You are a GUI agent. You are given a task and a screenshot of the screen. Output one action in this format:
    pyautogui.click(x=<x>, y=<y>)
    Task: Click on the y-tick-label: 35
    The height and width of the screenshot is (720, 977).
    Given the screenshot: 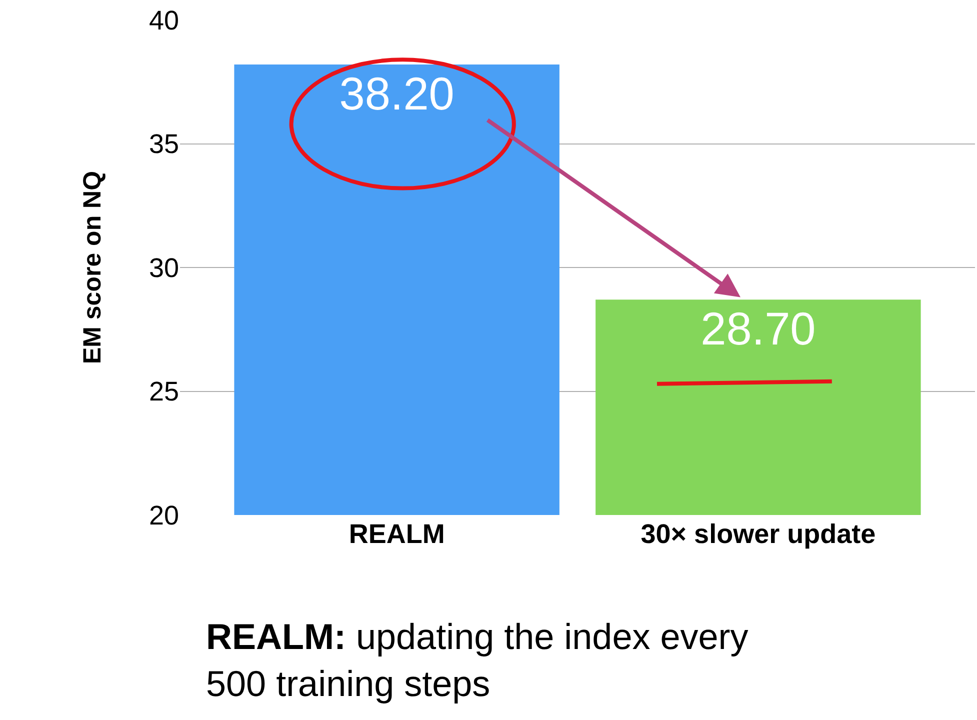 What is the action you would take?
    pyautogui.click(x=163, y=144)
    